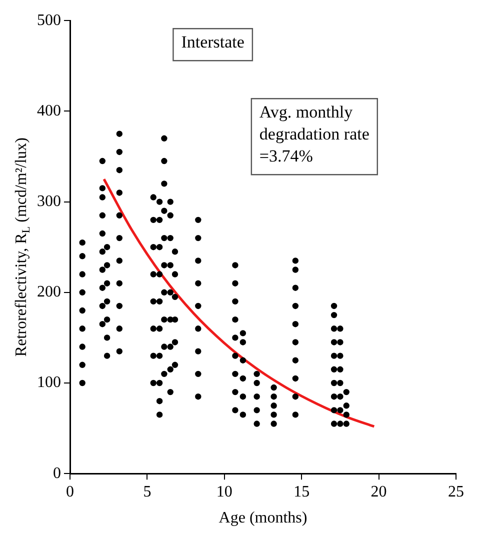 This screenshot has width=480, height=540. Describe the element at coordinates (57, 473) in the screenshot. I see `y-tick-label: 0` at that location.